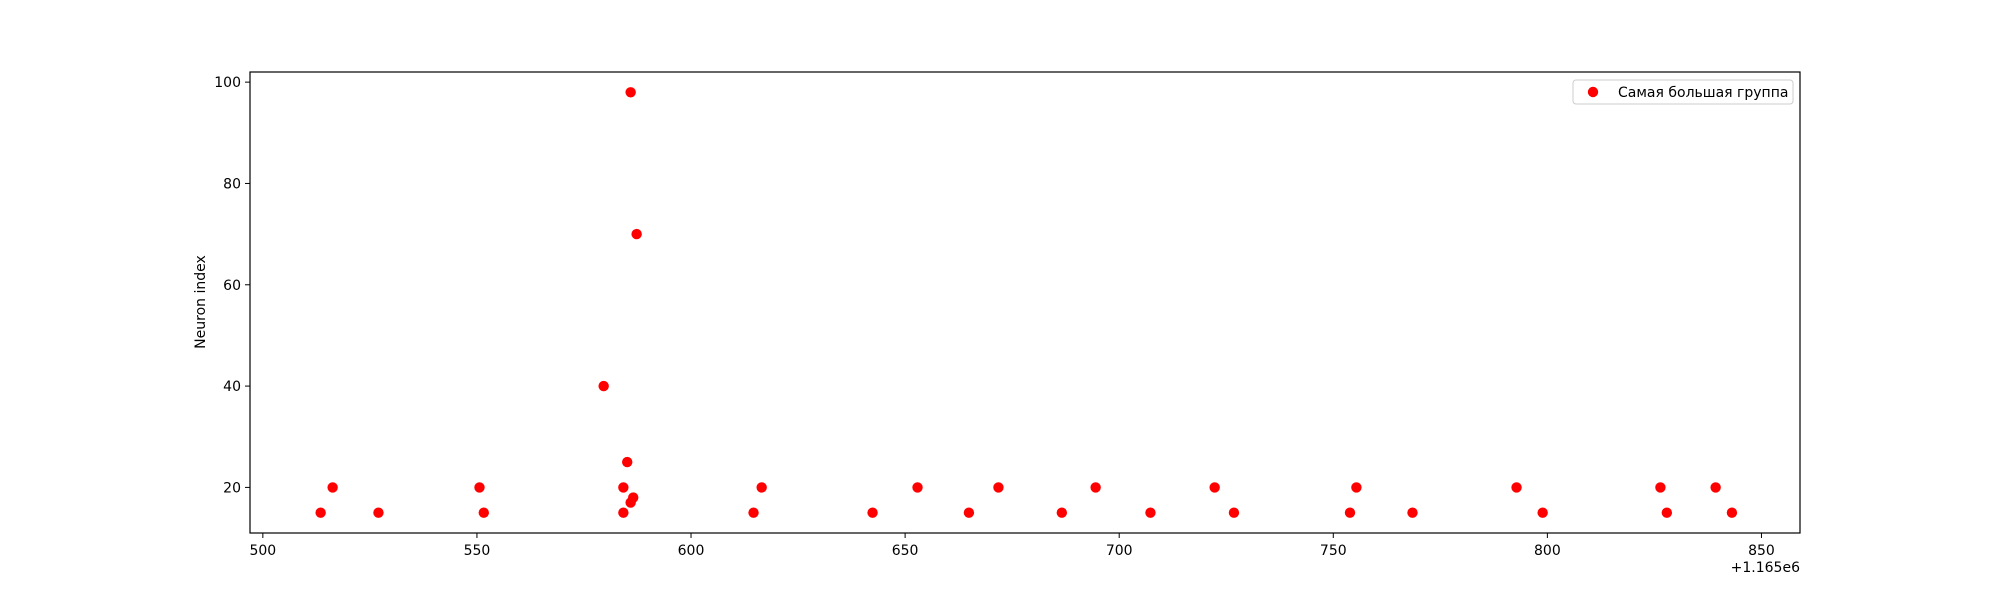 This screenshot has width=2000, height=600. Describe the element at coordinates (262, 551) in the screenshot. I see `x-tick-label: 500` at that location.